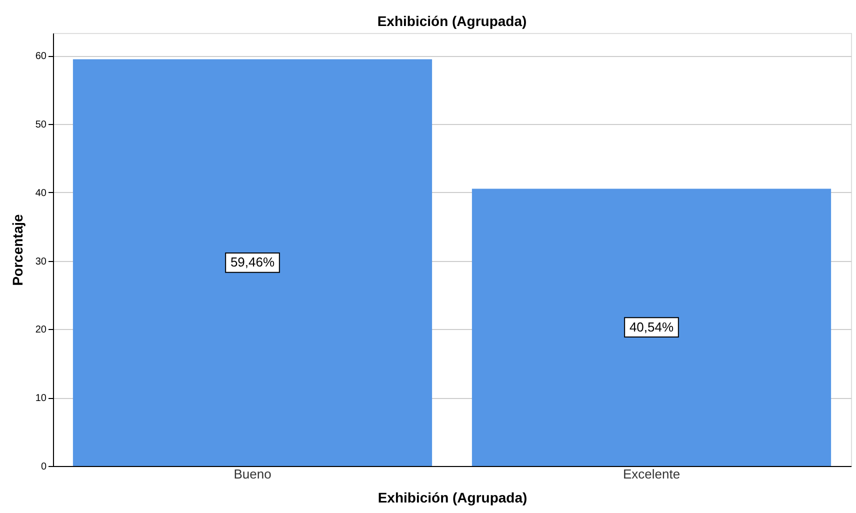 This screenshot has width=856, height=513. I want to click on y-tick-label: 10, so click(41, 398).